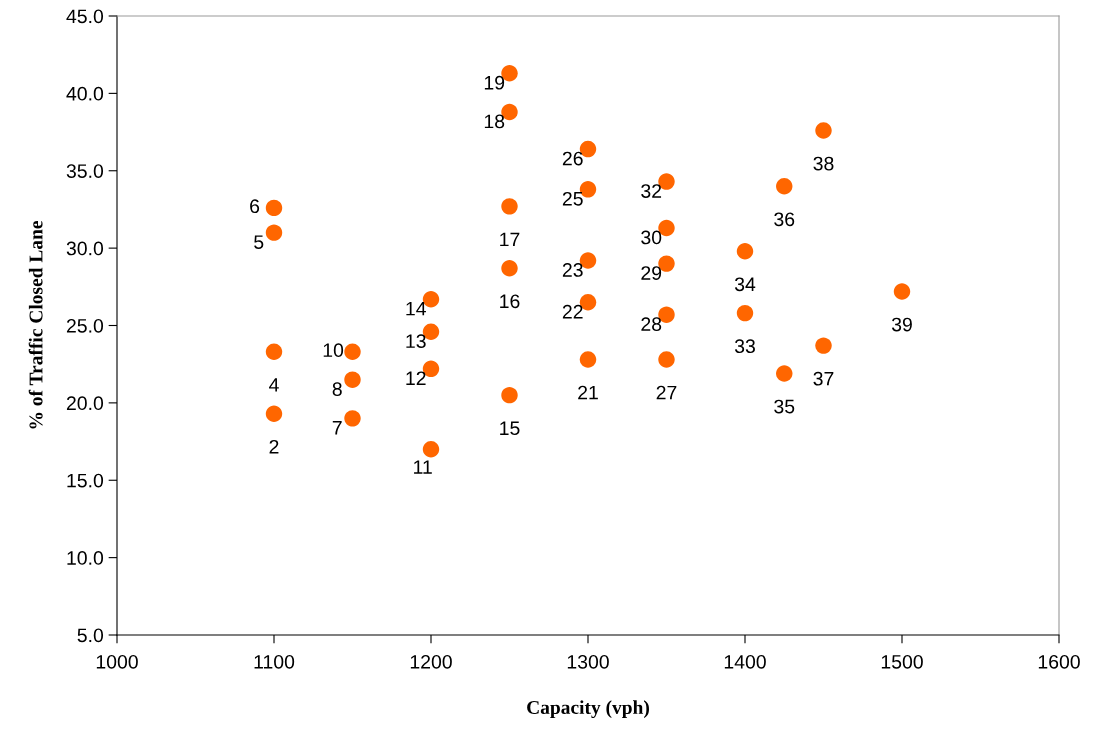  What do you see at coordinates (651, 237) in the screenshot?
I see `annotation: 30` at bounding box center [651, 237].